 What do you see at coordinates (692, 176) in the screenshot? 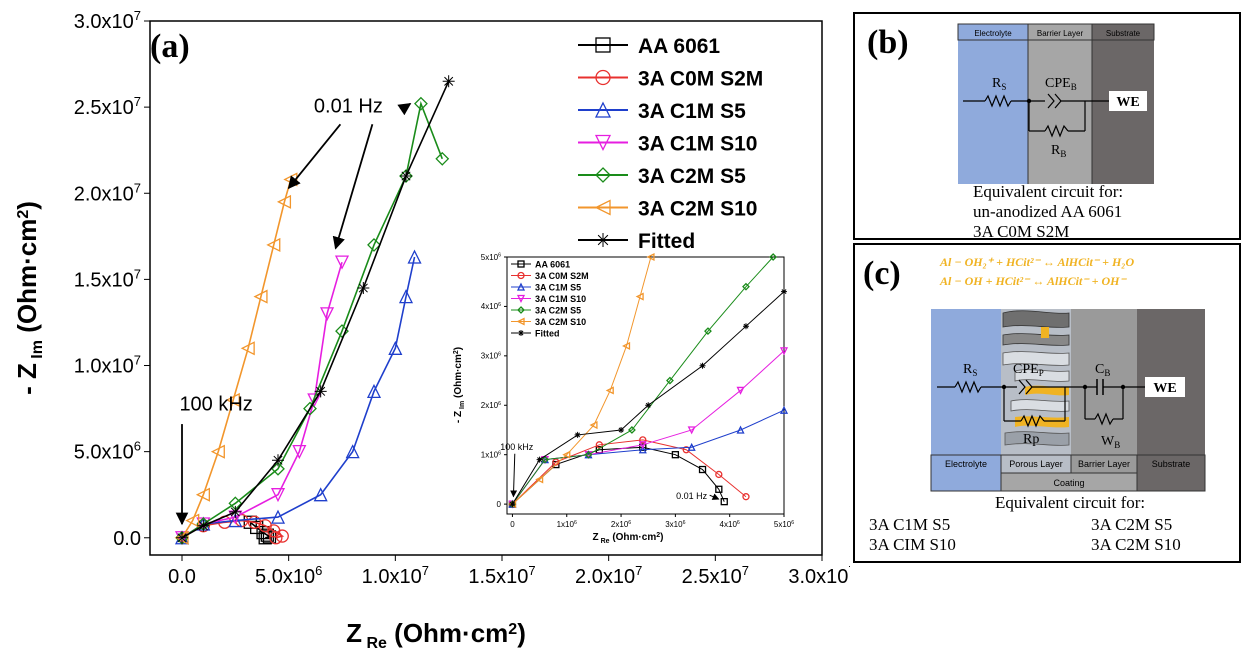
I see `legend-label: 3A C2M S5` at bounding box center [692, 176].